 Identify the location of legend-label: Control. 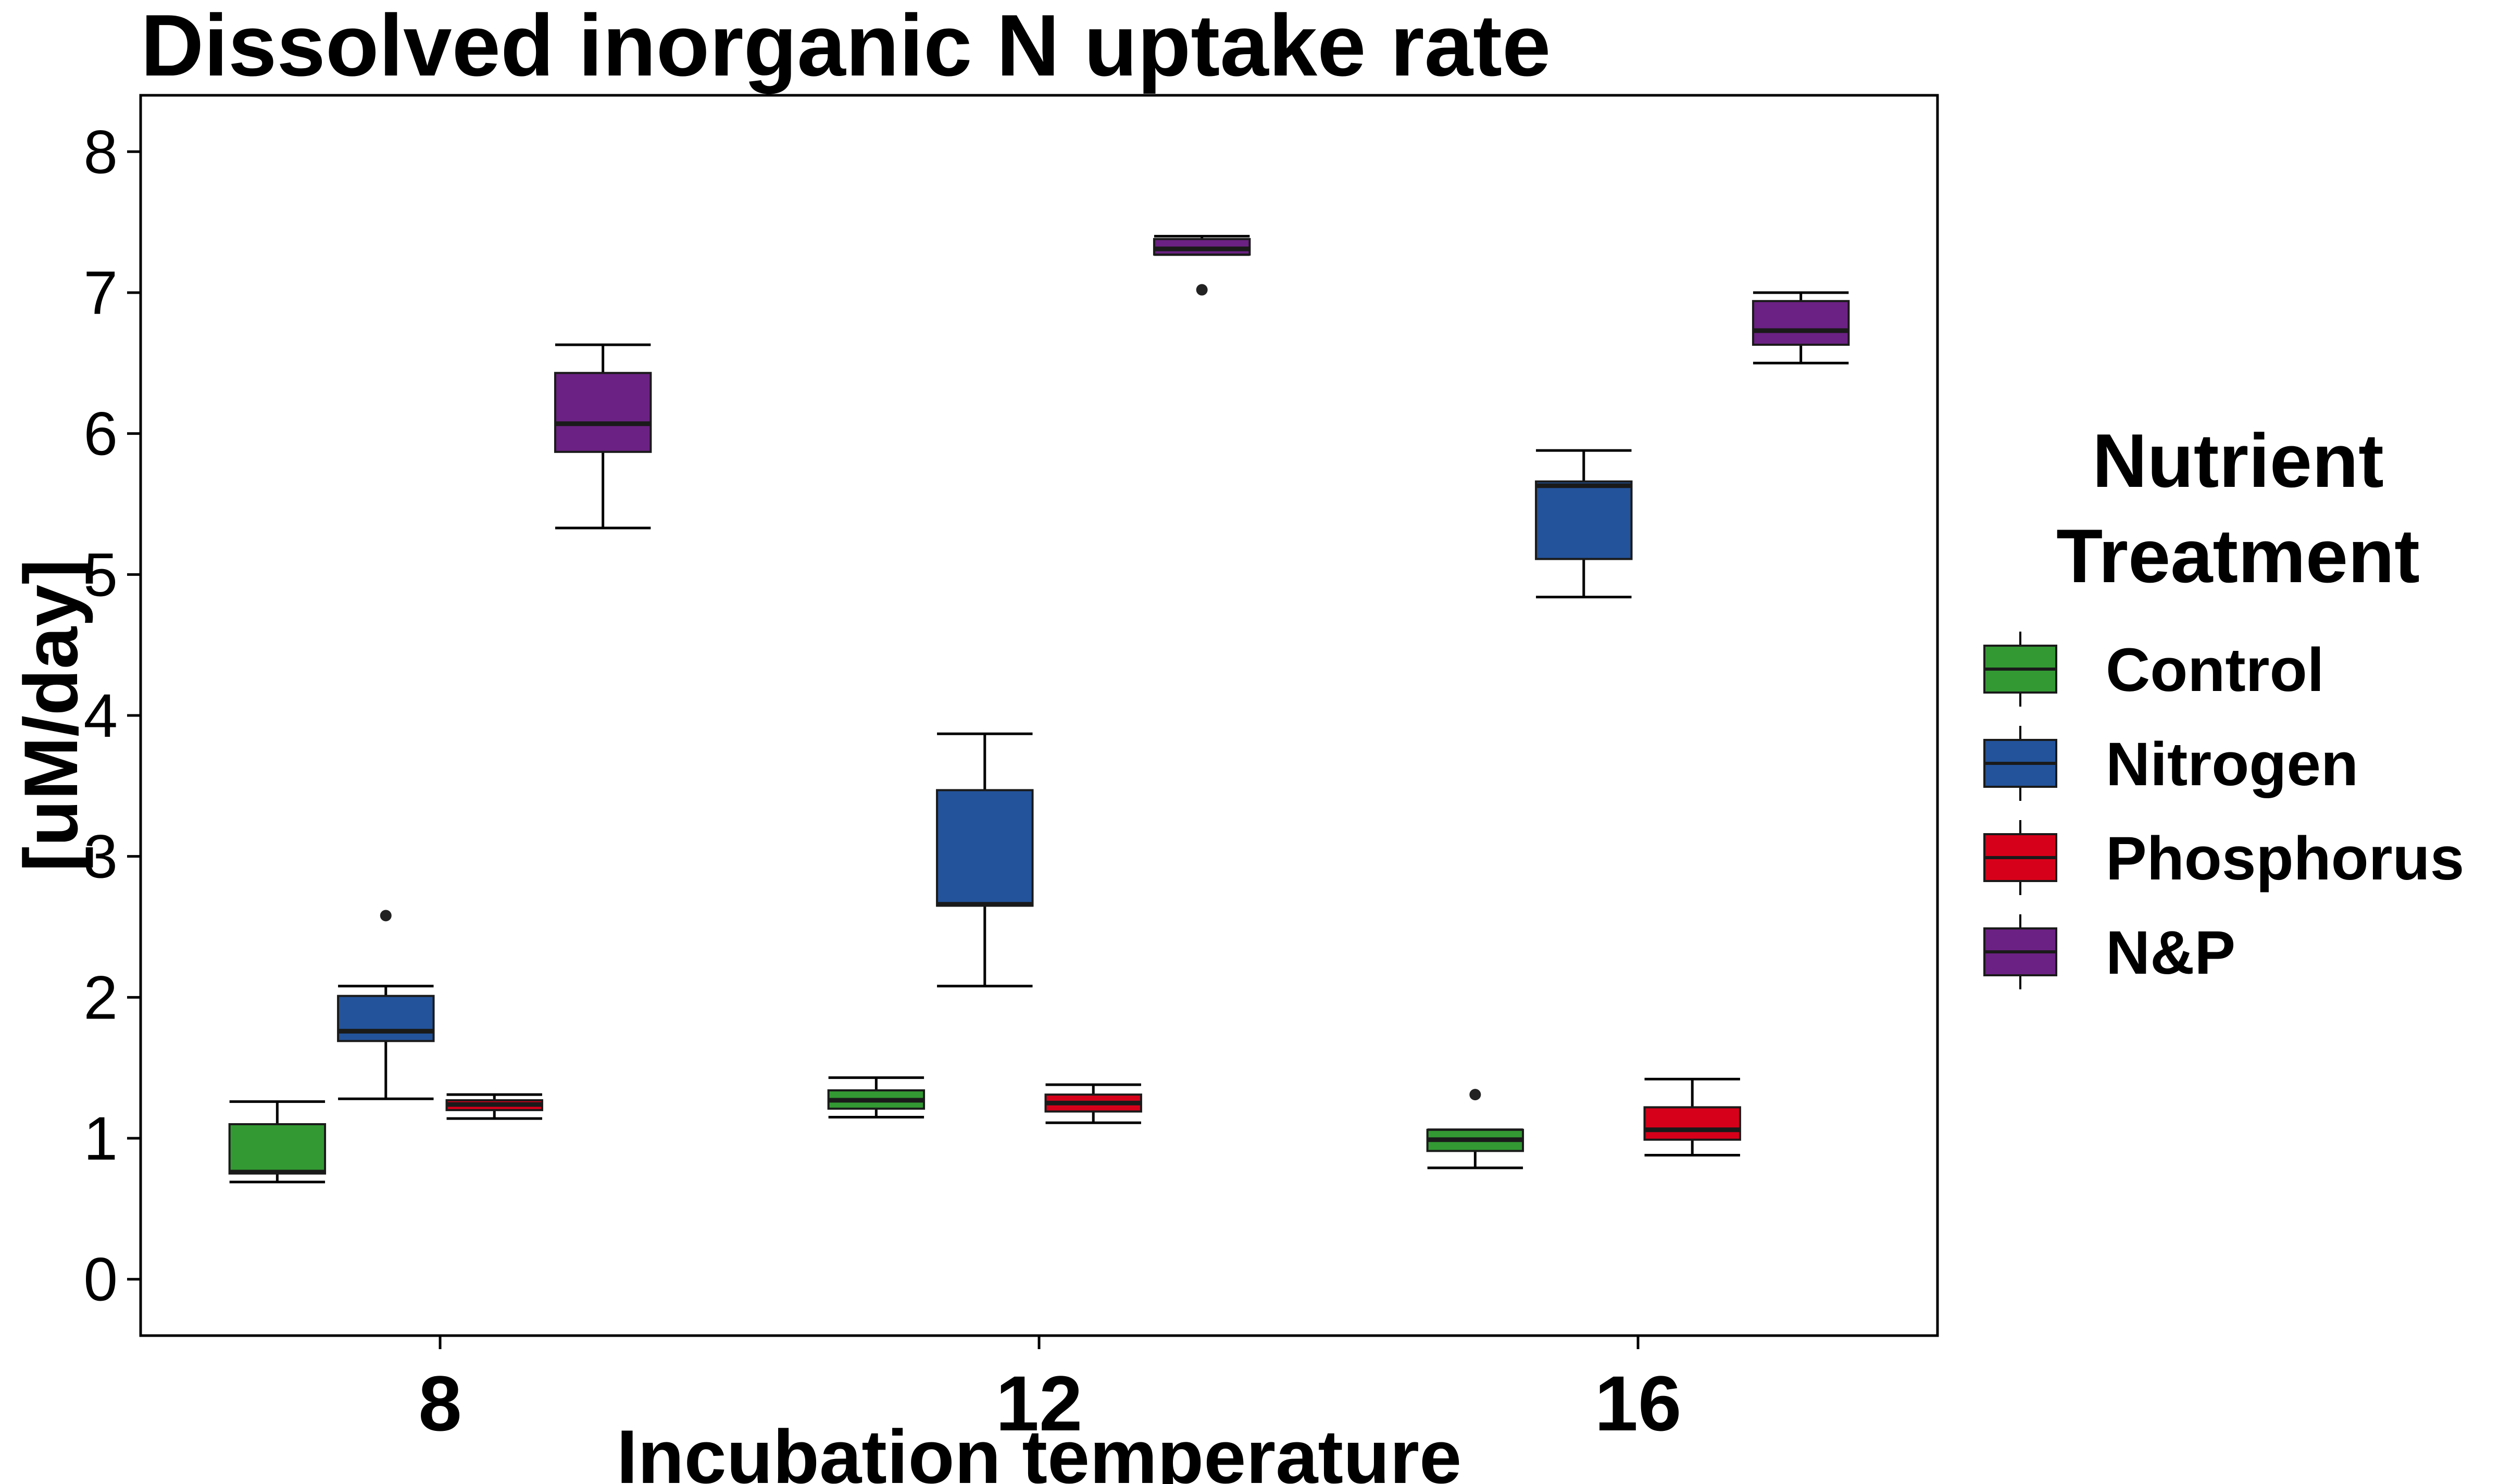
(2215, 670).